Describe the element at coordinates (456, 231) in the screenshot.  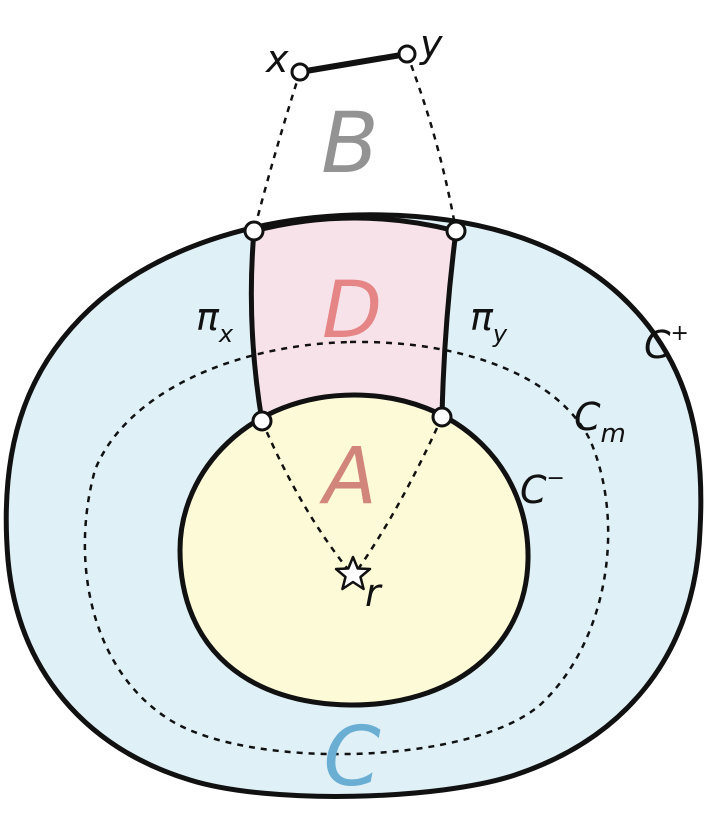
I see `vertex-pi-y-outer` at that location.